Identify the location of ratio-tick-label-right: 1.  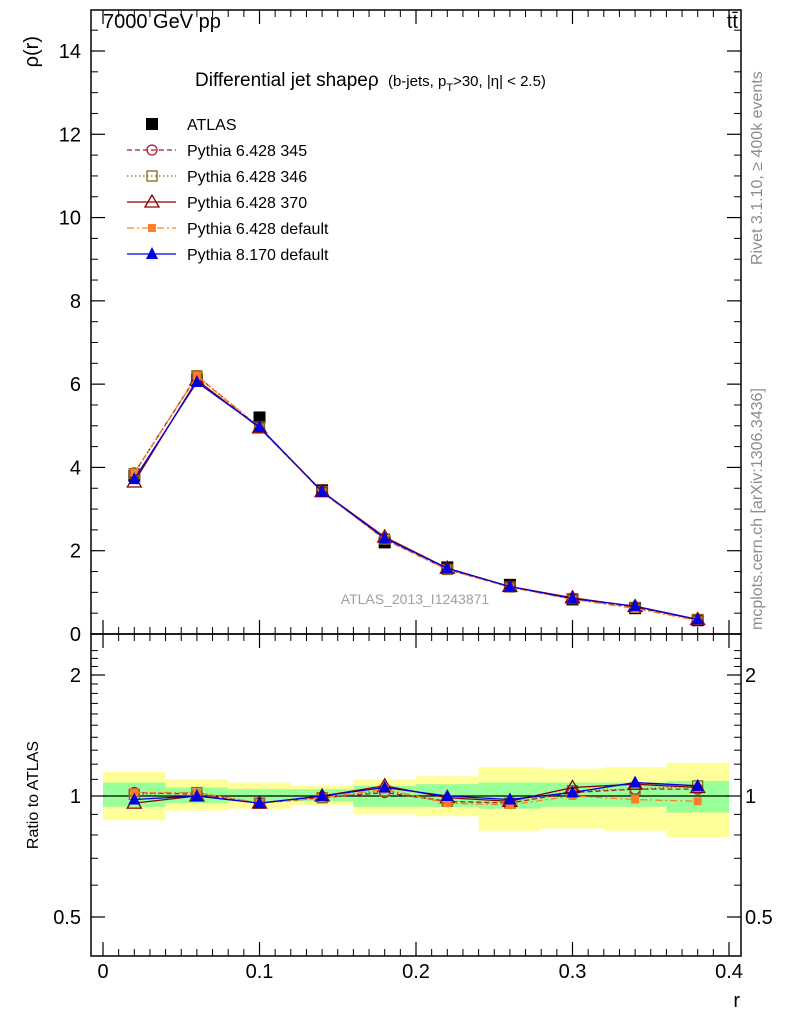
(750, 797).